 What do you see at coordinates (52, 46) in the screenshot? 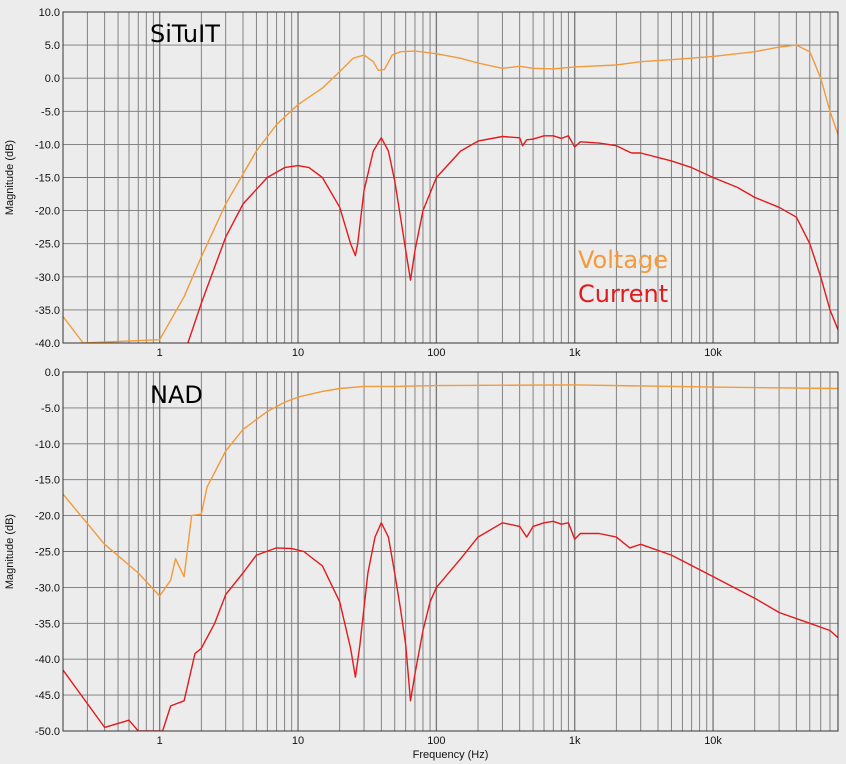
I see `y-tick-label: 5.0` at bounding box center [52, 46].